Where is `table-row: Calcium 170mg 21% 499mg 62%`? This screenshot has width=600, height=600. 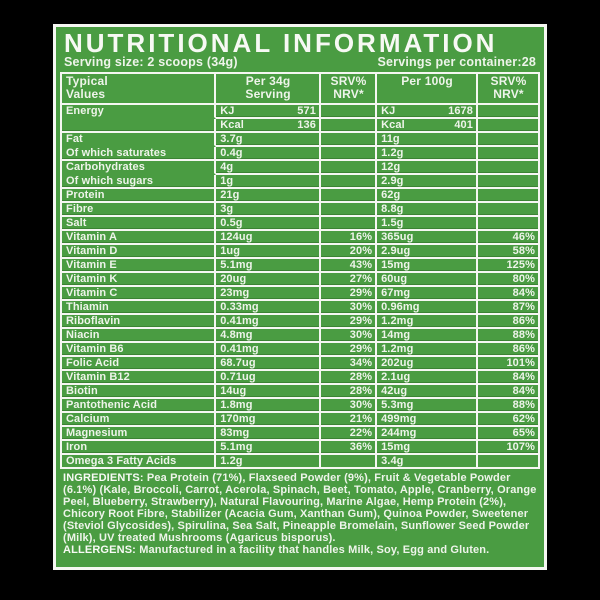 table-row: Calcium 170mg 21% 499mg 62% is located at coordinates (300, 420).